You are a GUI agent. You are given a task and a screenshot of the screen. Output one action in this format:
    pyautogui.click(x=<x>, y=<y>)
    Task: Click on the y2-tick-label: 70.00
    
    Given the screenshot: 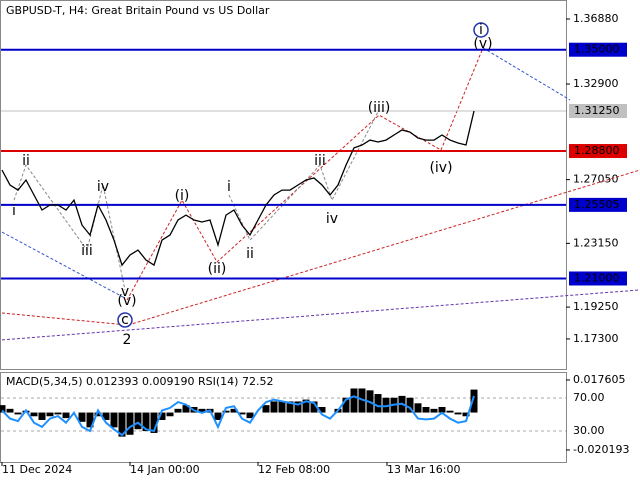 What is the action you would take?
    pyautogui.click(x=589, y=397)
    